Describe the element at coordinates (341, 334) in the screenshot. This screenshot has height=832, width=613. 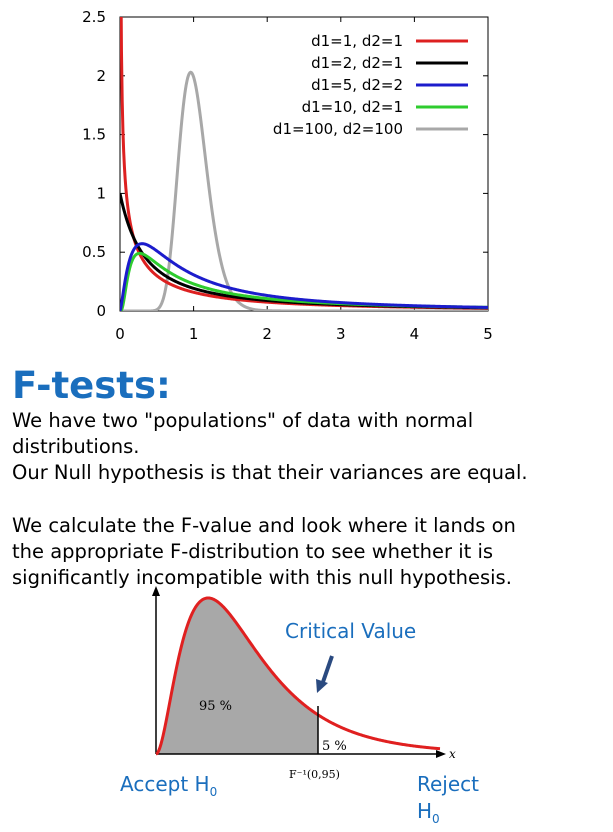
I see `x-tick-label: 3` at that location.